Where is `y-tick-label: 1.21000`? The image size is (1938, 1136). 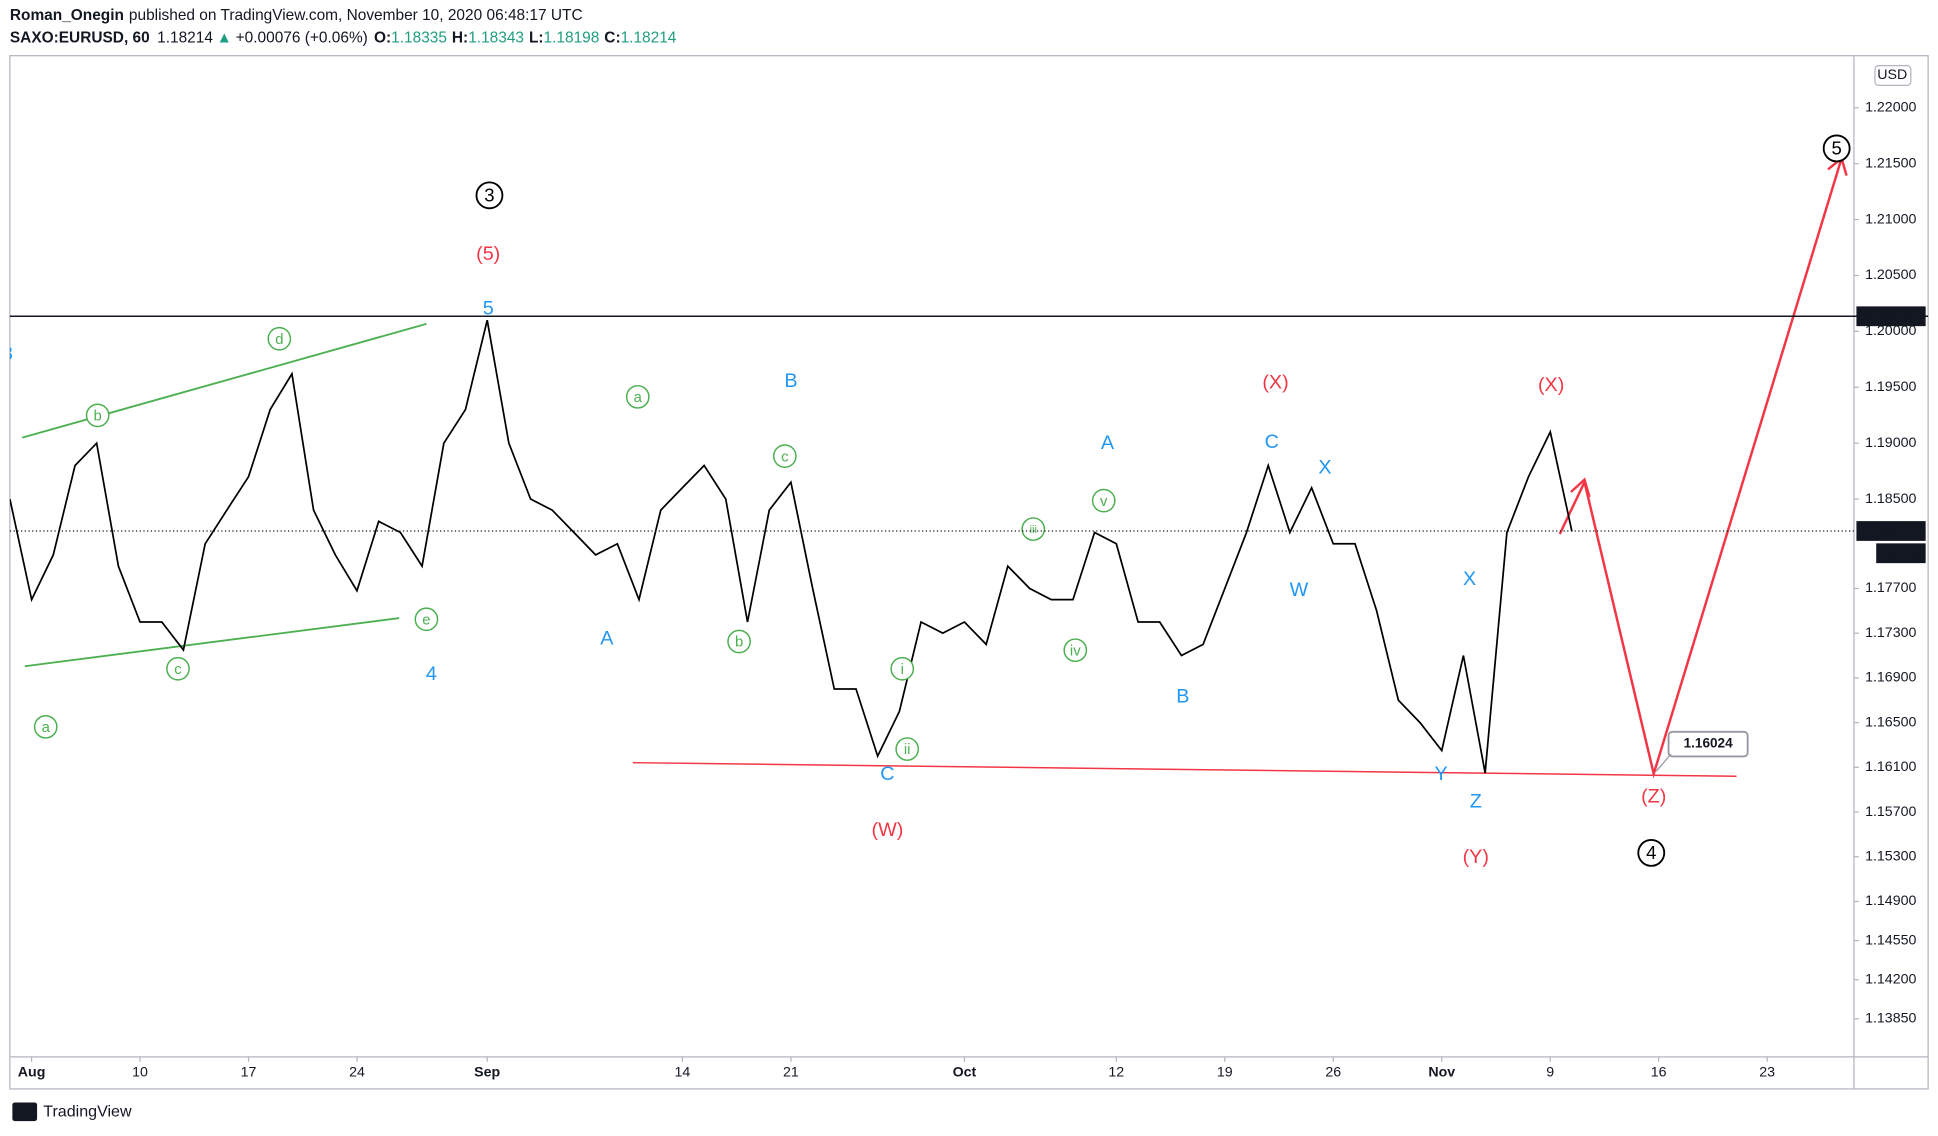
y-tick-label: 1.21000 is located at coordinates (1890, 219).